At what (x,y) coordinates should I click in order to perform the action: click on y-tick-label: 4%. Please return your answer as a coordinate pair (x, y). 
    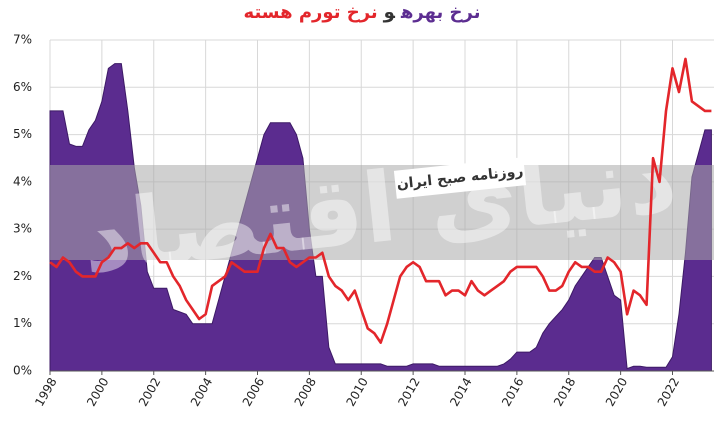
    Looking at the image, I should click on (22, 181).